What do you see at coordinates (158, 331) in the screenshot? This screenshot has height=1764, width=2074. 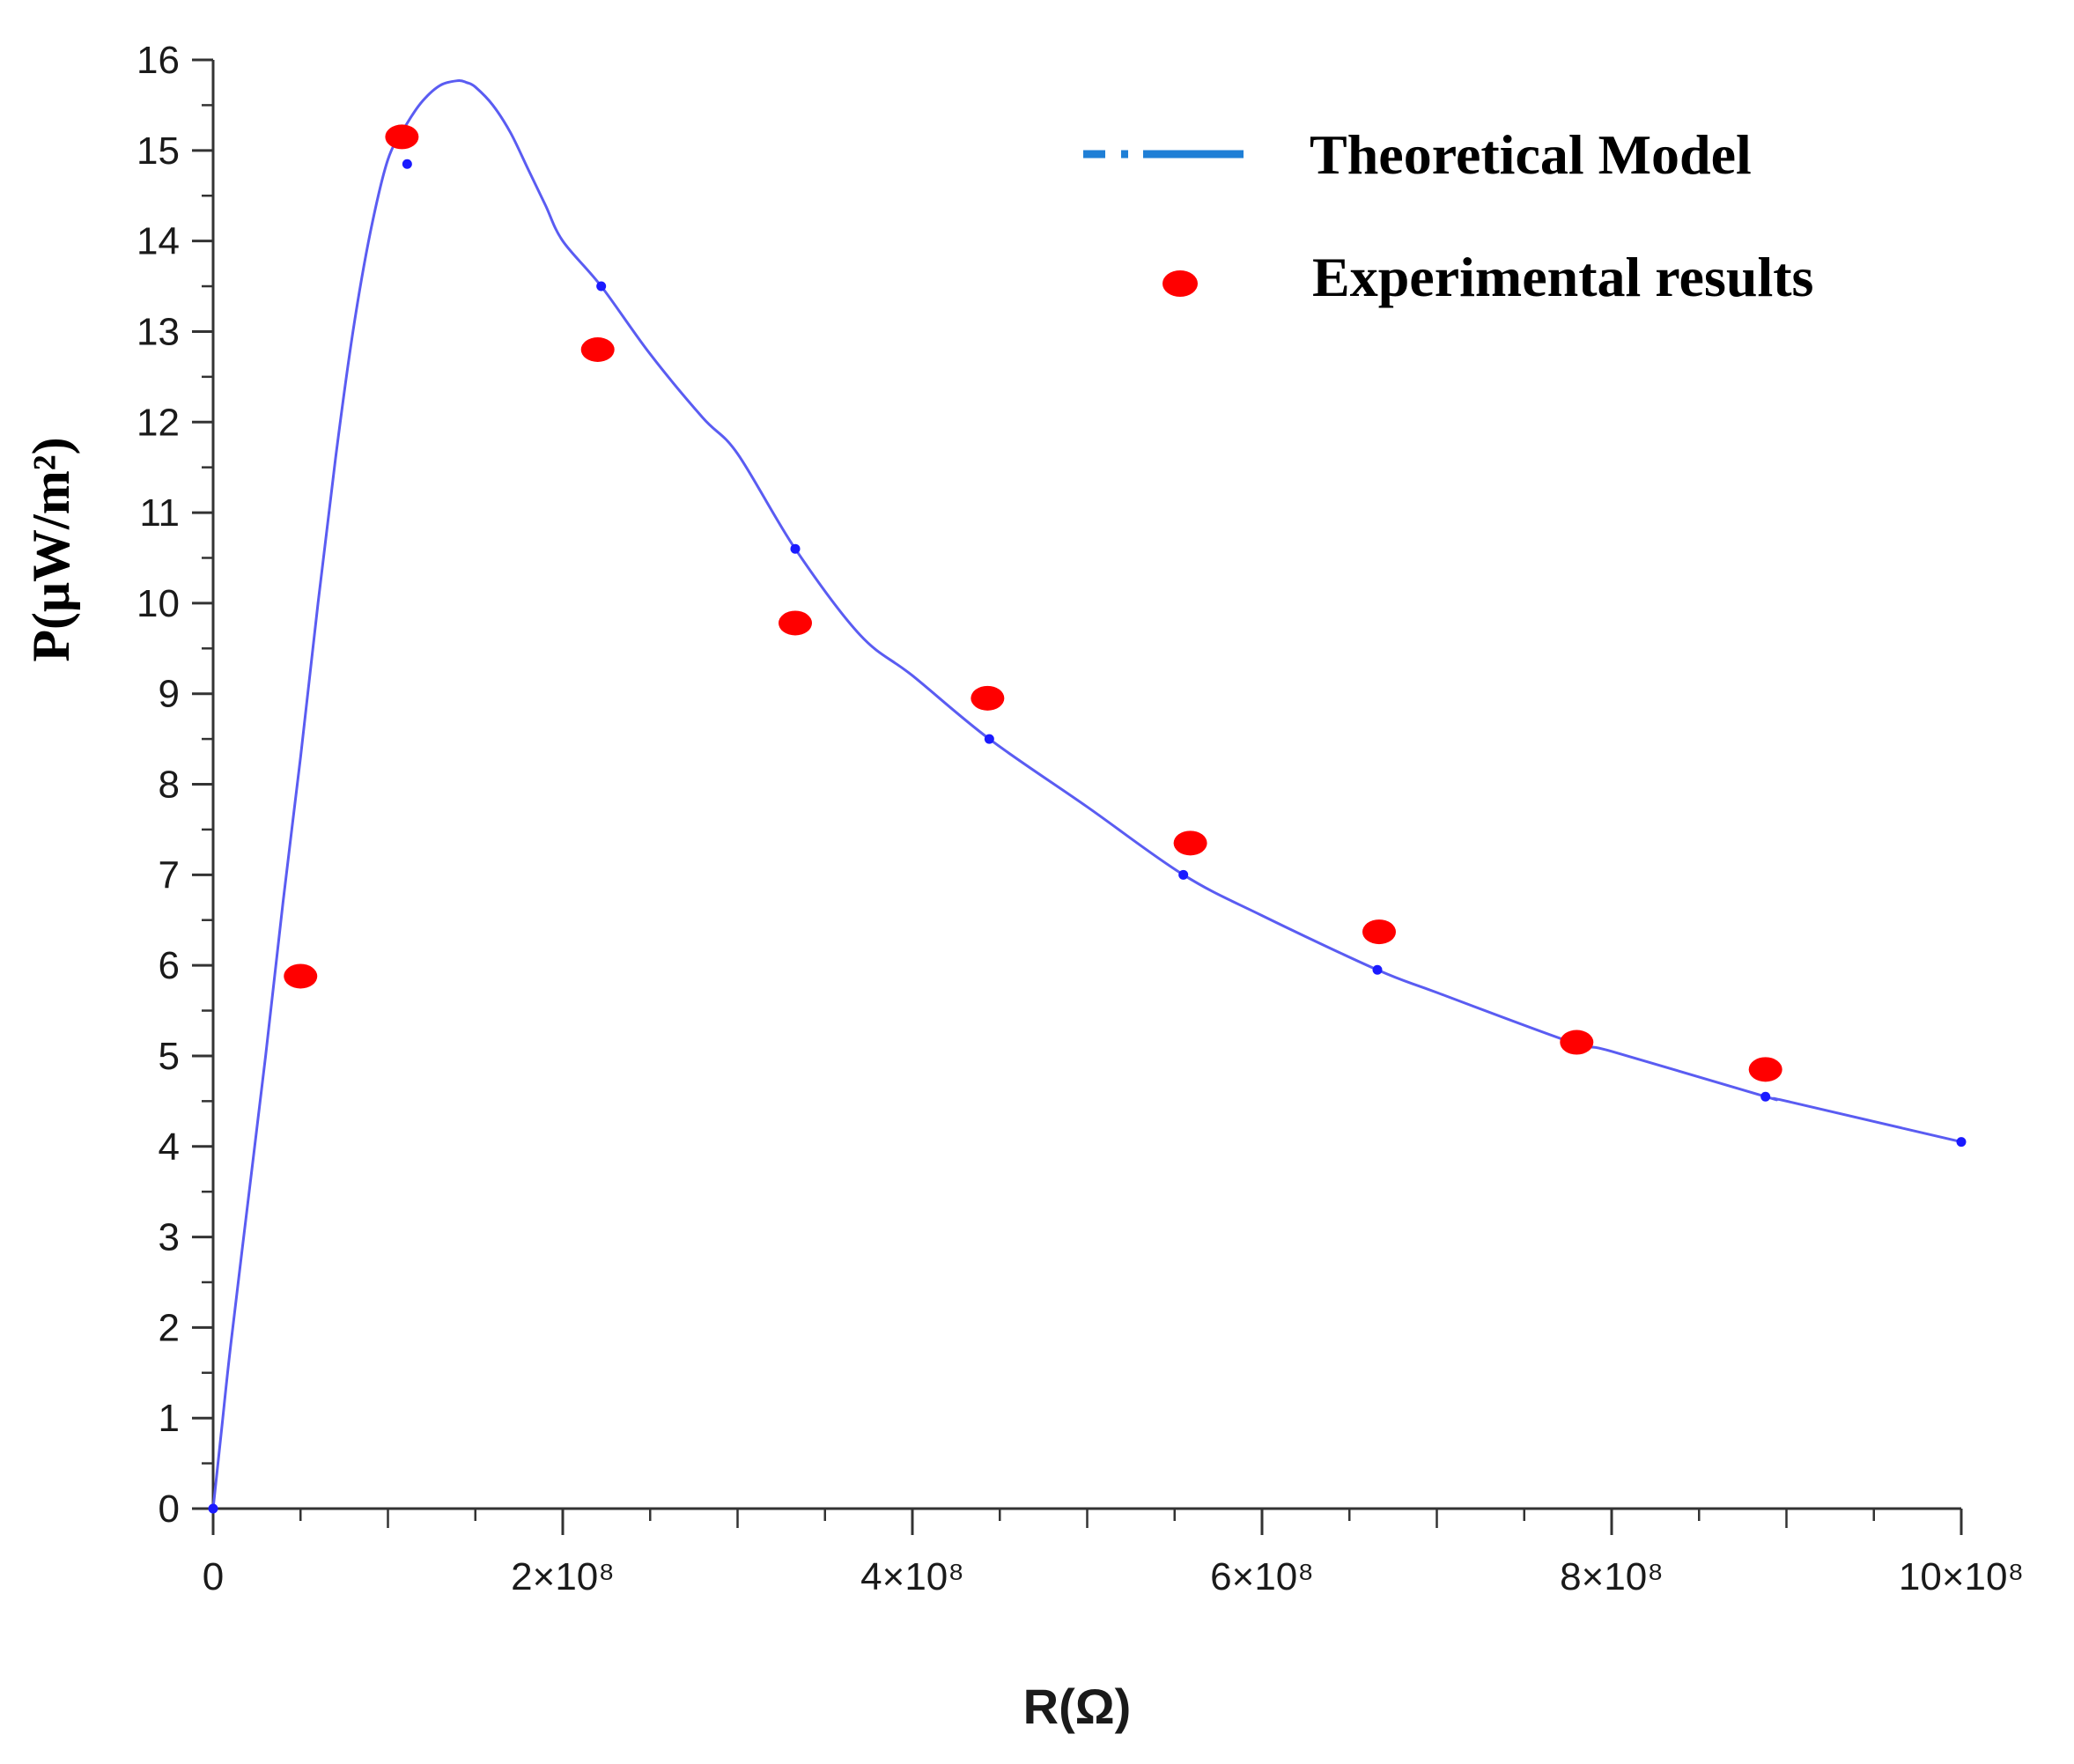 I see `y-tick-label: 13` at bounding box center [158, 331].